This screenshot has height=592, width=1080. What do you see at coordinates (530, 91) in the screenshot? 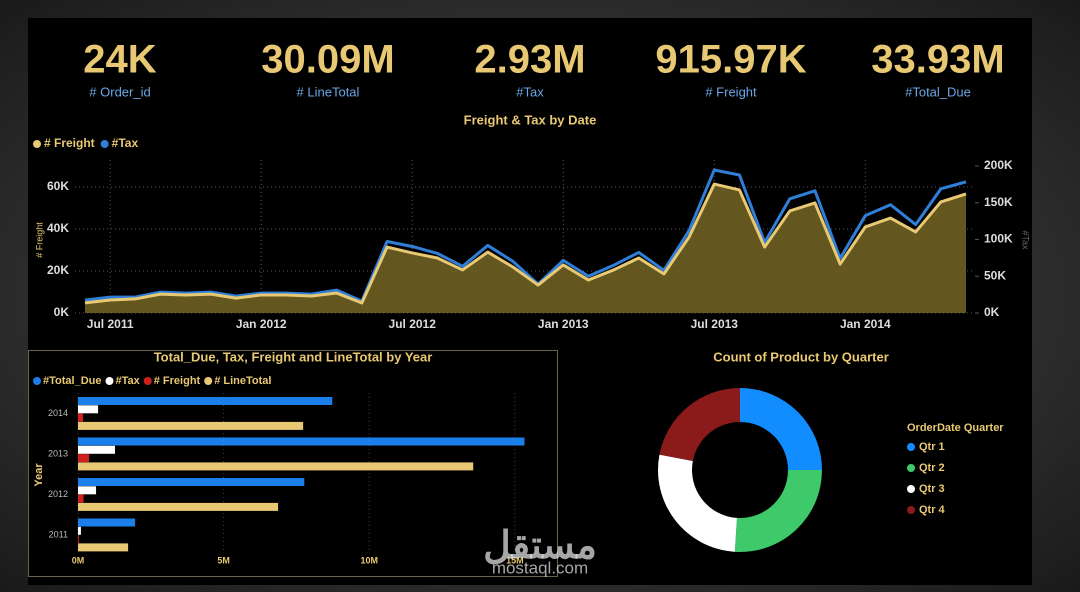
I see `kpi-label: #Tax` at bounding box center [530, 91].